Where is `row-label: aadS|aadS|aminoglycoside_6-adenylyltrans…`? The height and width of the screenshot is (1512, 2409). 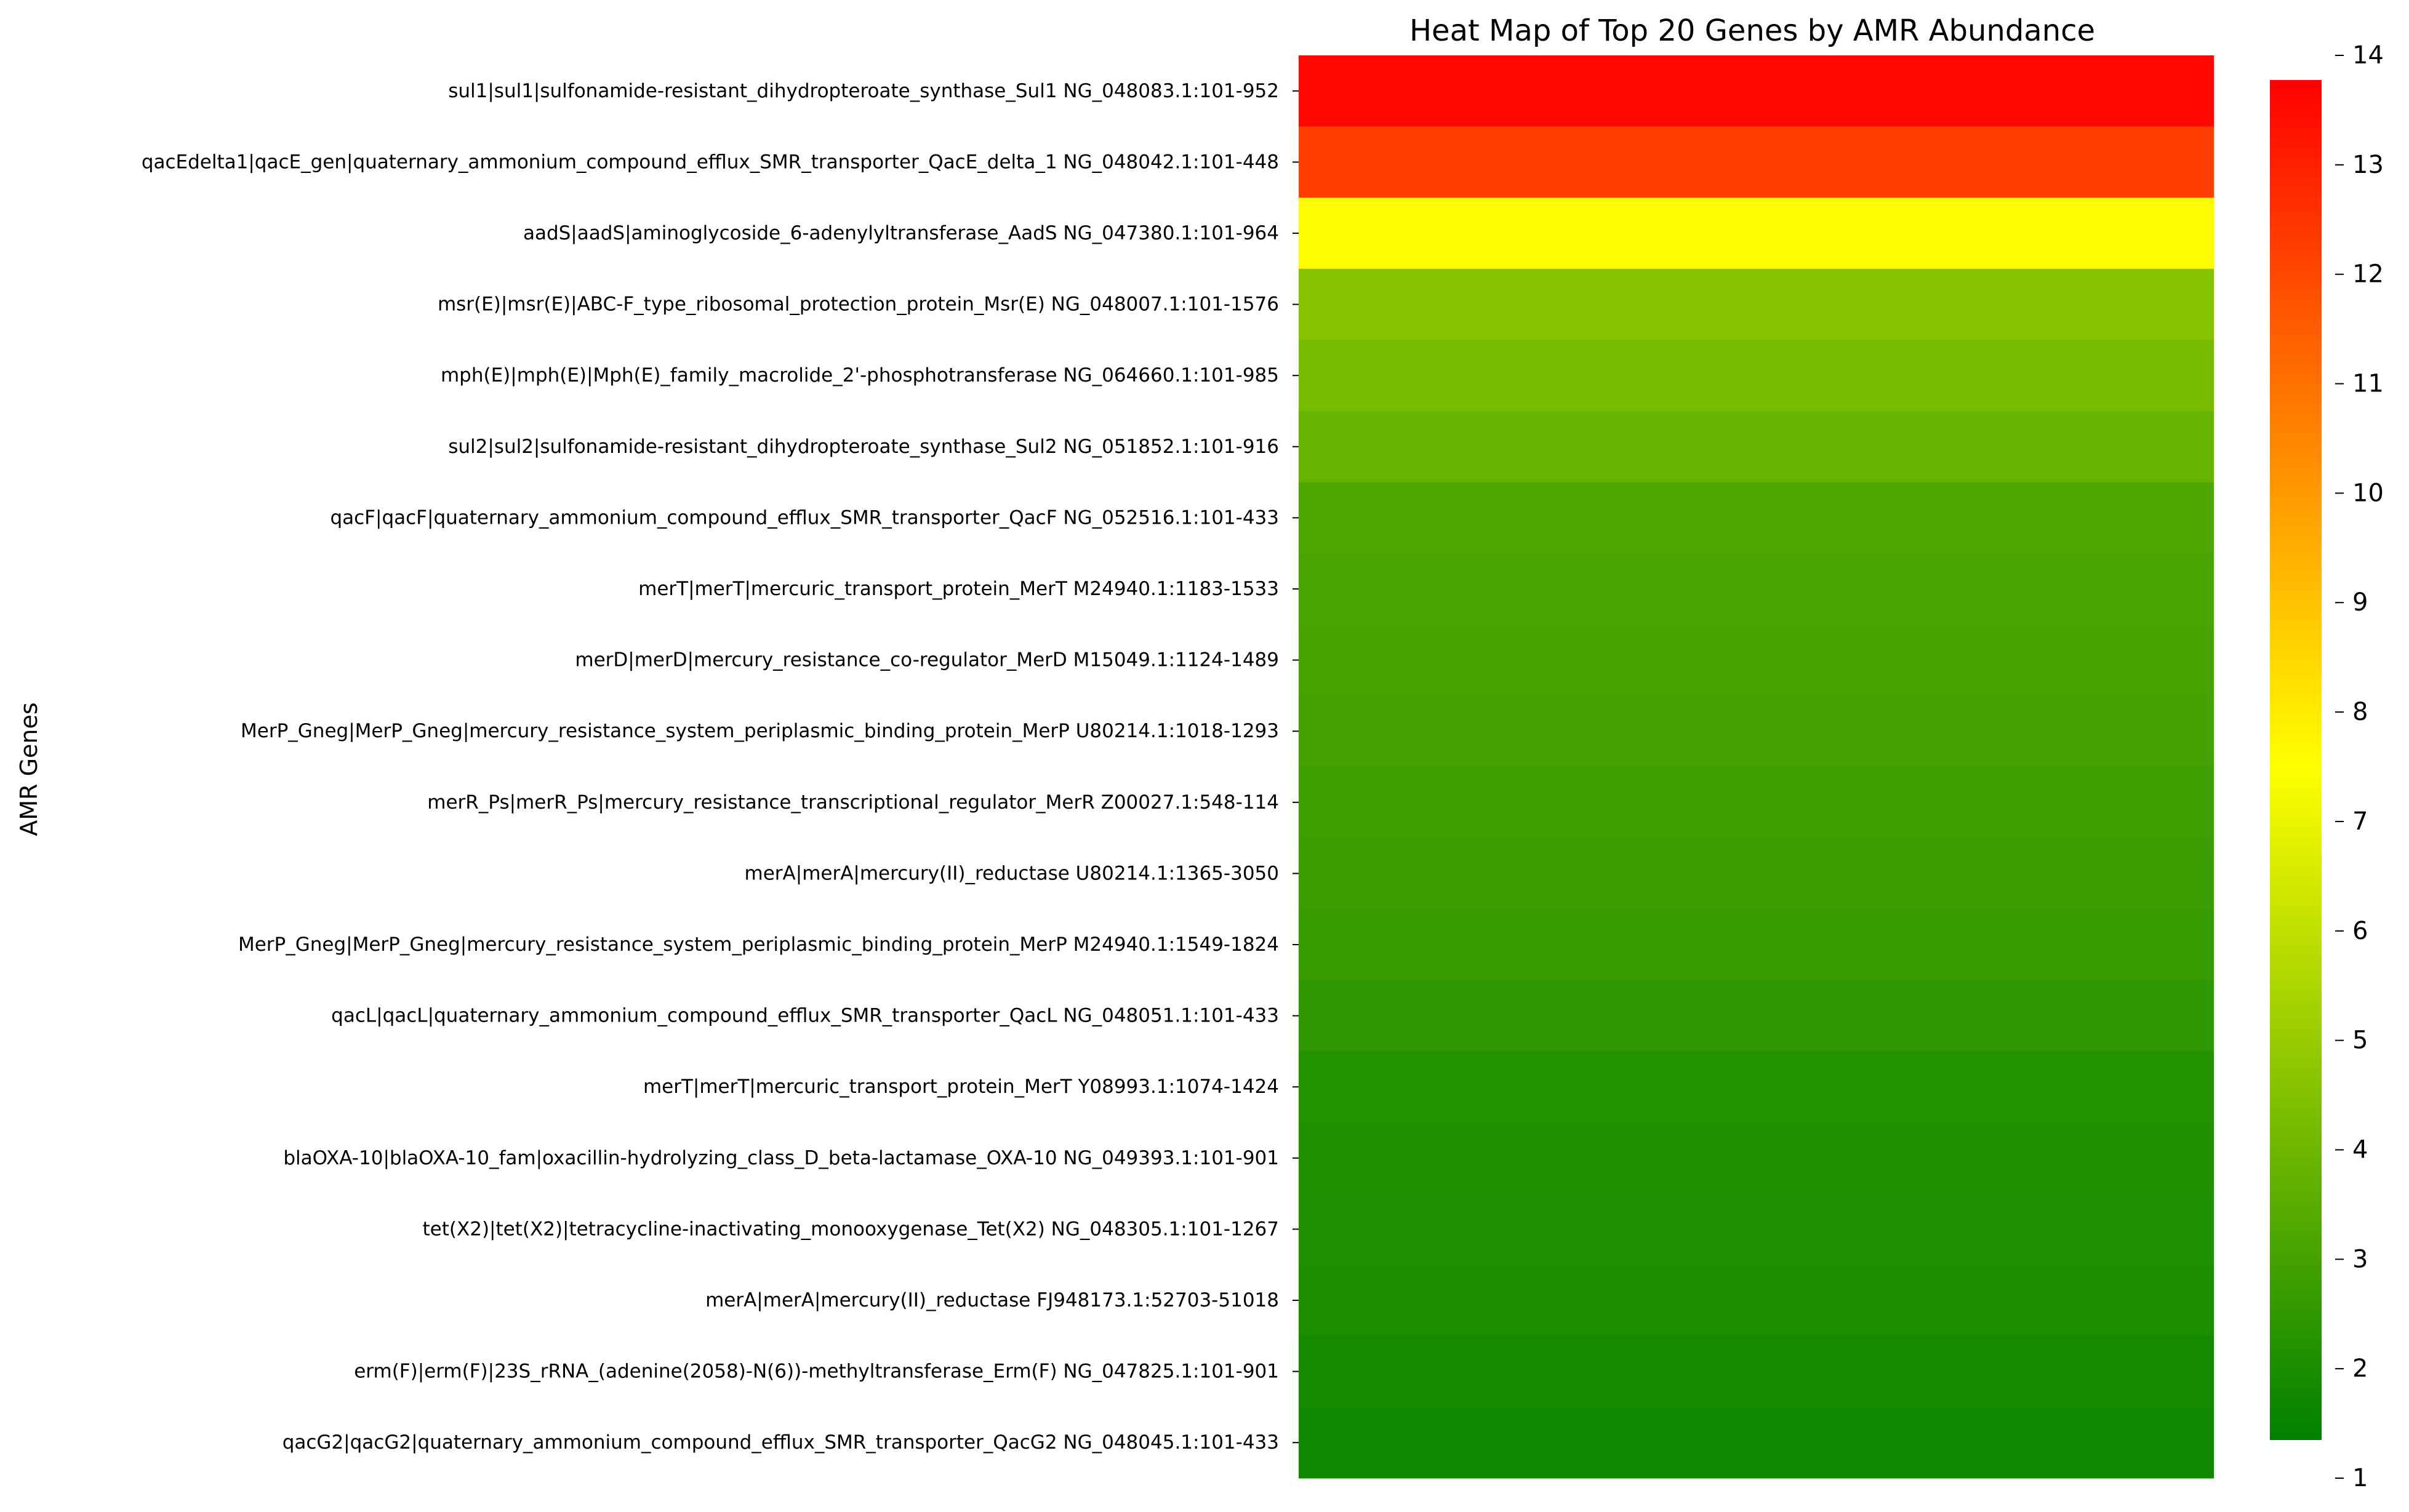
row-label: aadS|aadS|aminoglycoside_6-adenylyltrans… is located at coordinates (901, 233).